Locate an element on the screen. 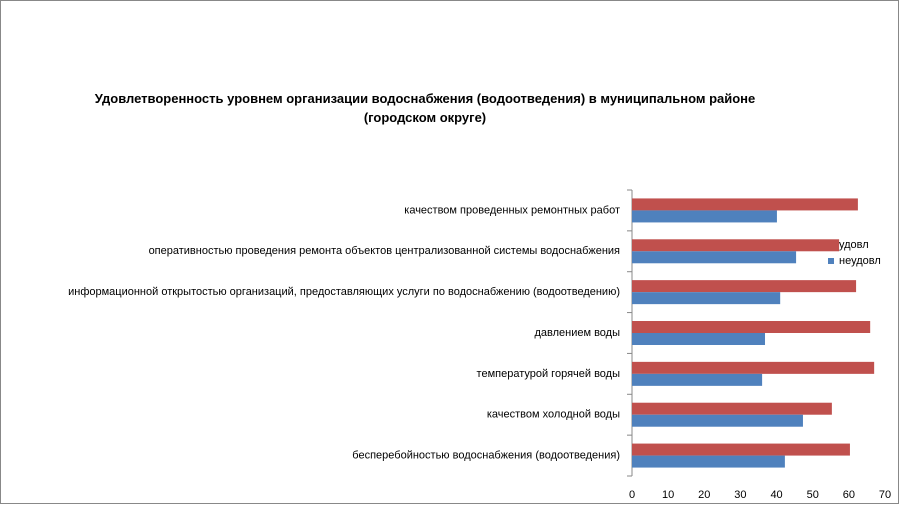 This screenshot has height=505, width=900. category-label: температурой горячей воды is located at coordinates (549, 374).